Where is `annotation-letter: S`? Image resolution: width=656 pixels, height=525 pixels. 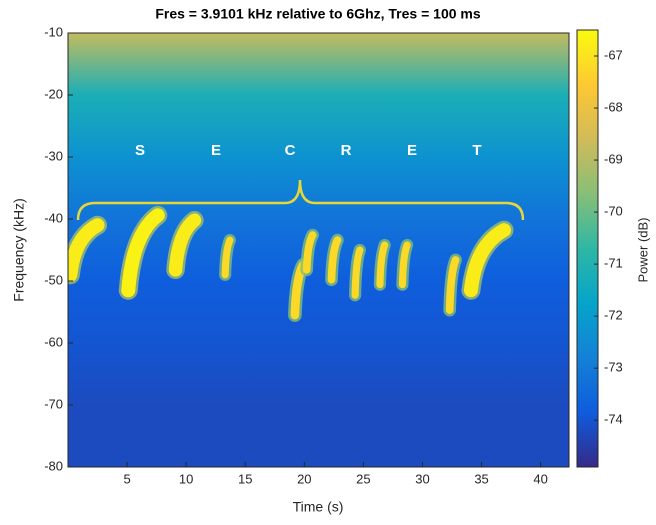
annotation-letter: S is located at coordinates (140, 150).